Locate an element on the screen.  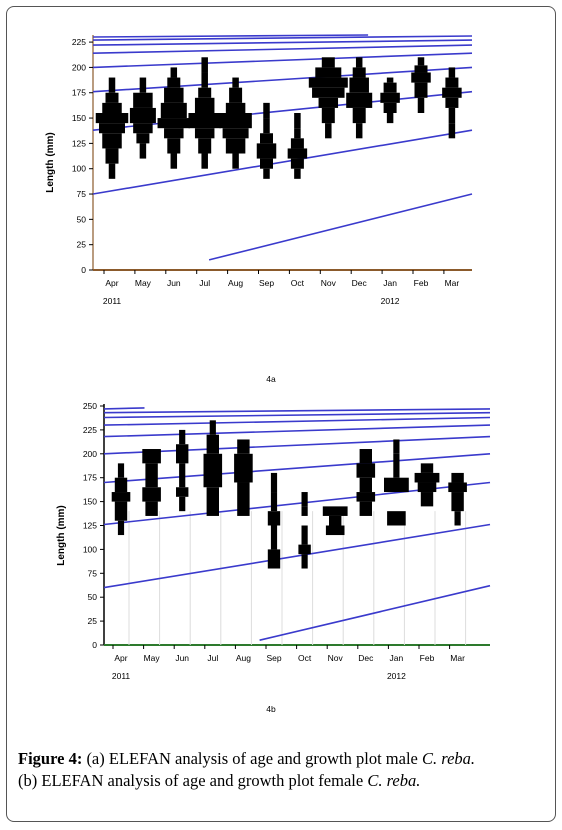
x-tick-label: Aug is located at coordinates (243, 658).